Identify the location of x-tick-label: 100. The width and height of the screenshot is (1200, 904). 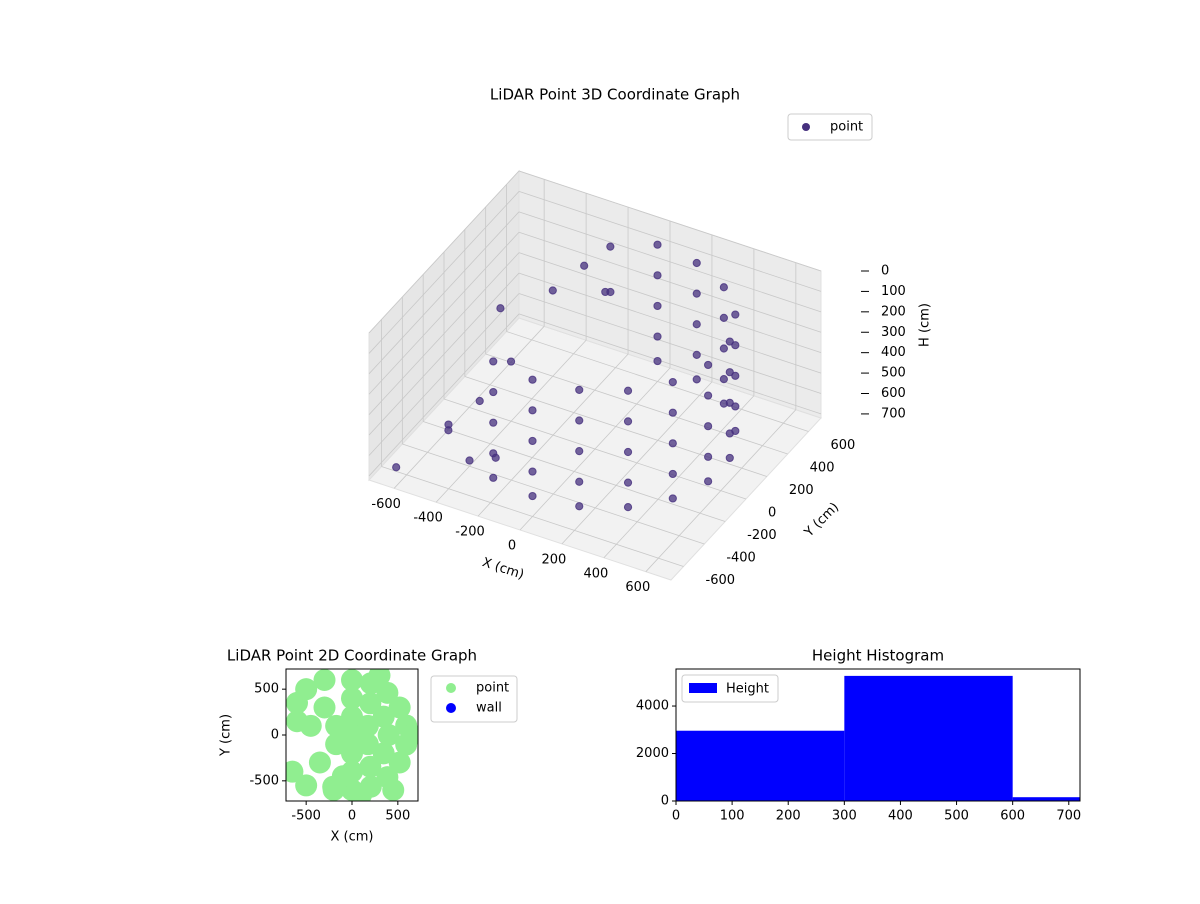
(732, 816).